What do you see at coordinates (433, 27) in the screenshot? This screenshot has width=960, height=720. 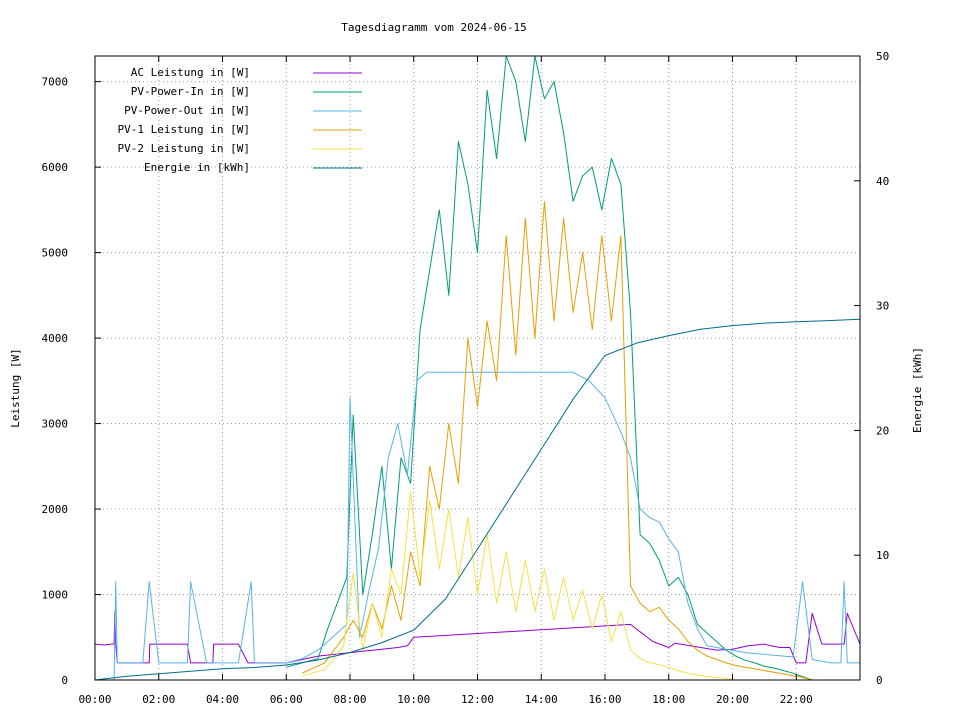 I see `chart-title: Tagesdiagramm vom 2024-06-15` at bounding box center [433, 27].